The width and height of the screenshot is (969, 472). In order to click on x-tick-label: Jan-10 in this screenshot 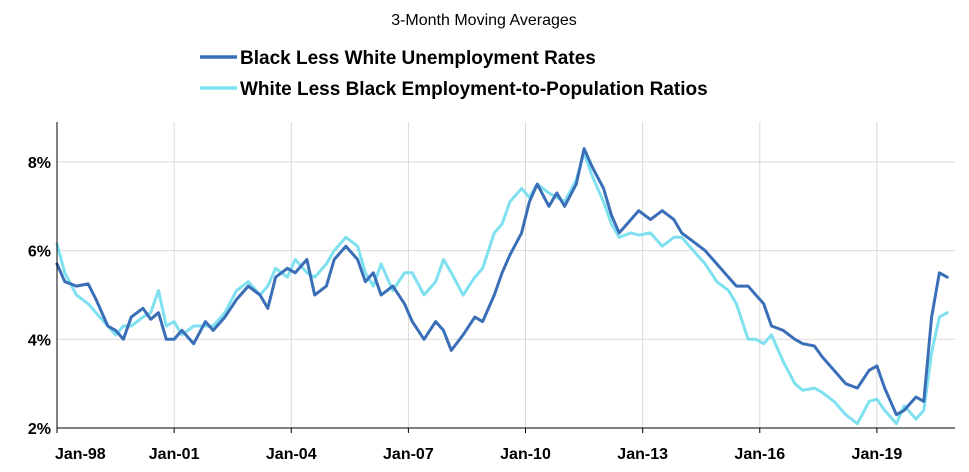, I will do `click(525, 454)`.